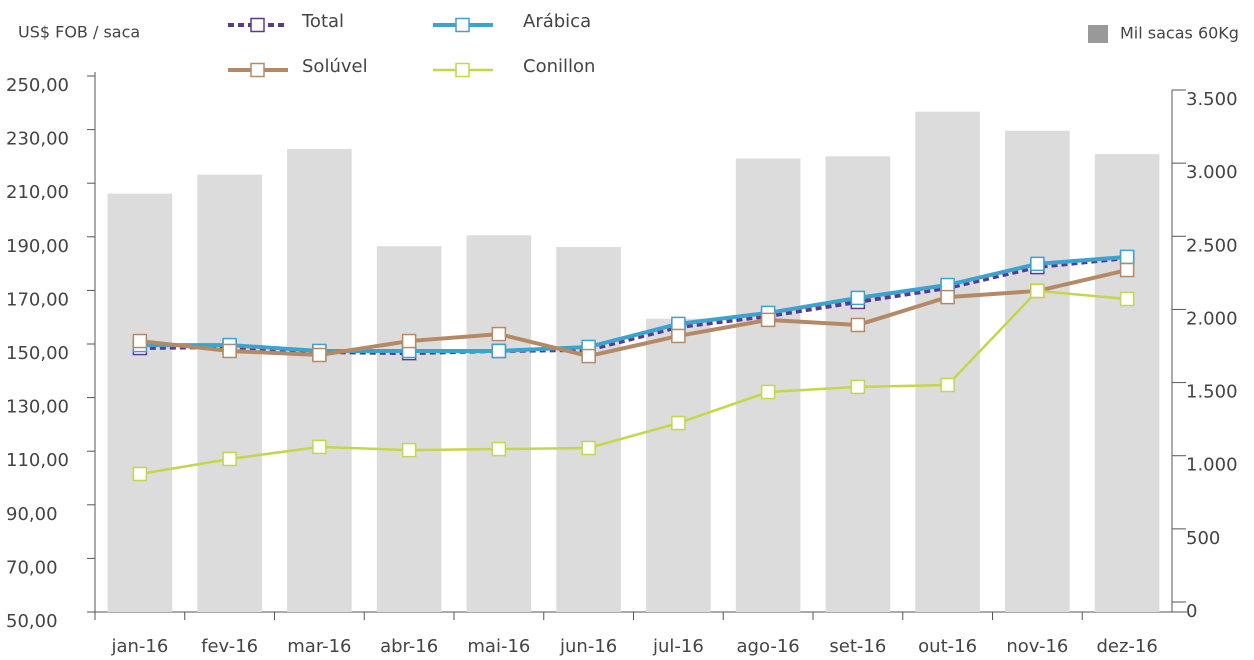  I want to click on y-axis-title: US$ FOB / saca, so click(79, 32).